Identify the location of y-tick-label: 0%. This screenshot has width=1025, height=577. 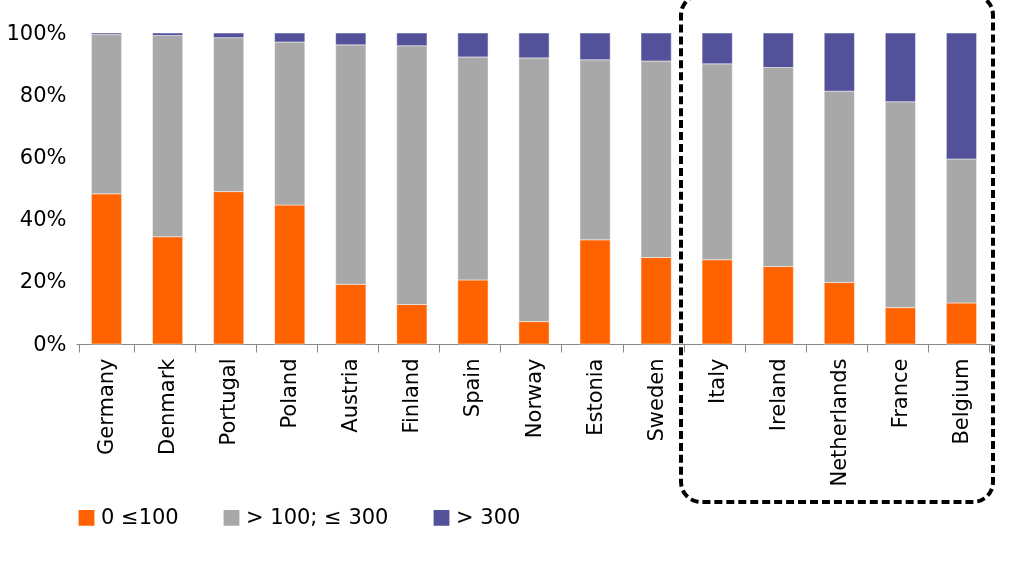
(50, 343).